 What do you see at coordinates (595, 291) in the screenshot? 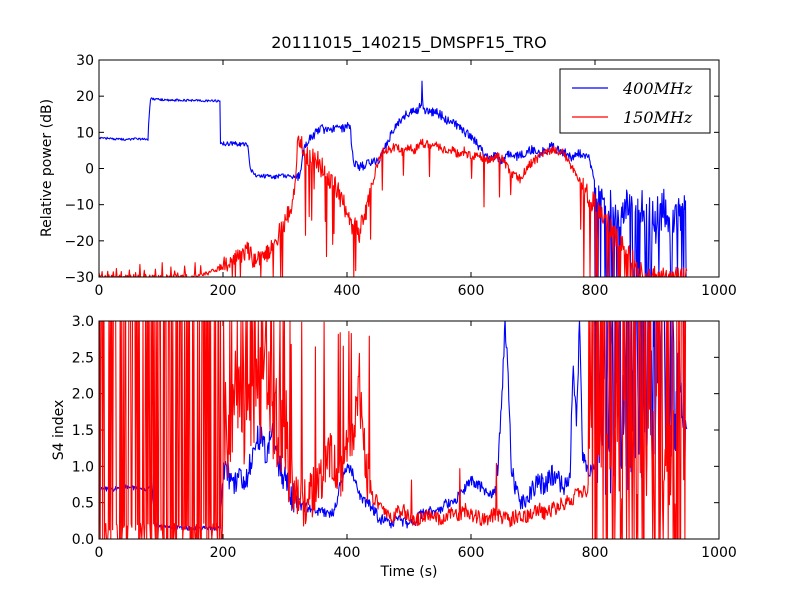
I see `power-x-tick-label: 800` at bounding box center [595, 291].